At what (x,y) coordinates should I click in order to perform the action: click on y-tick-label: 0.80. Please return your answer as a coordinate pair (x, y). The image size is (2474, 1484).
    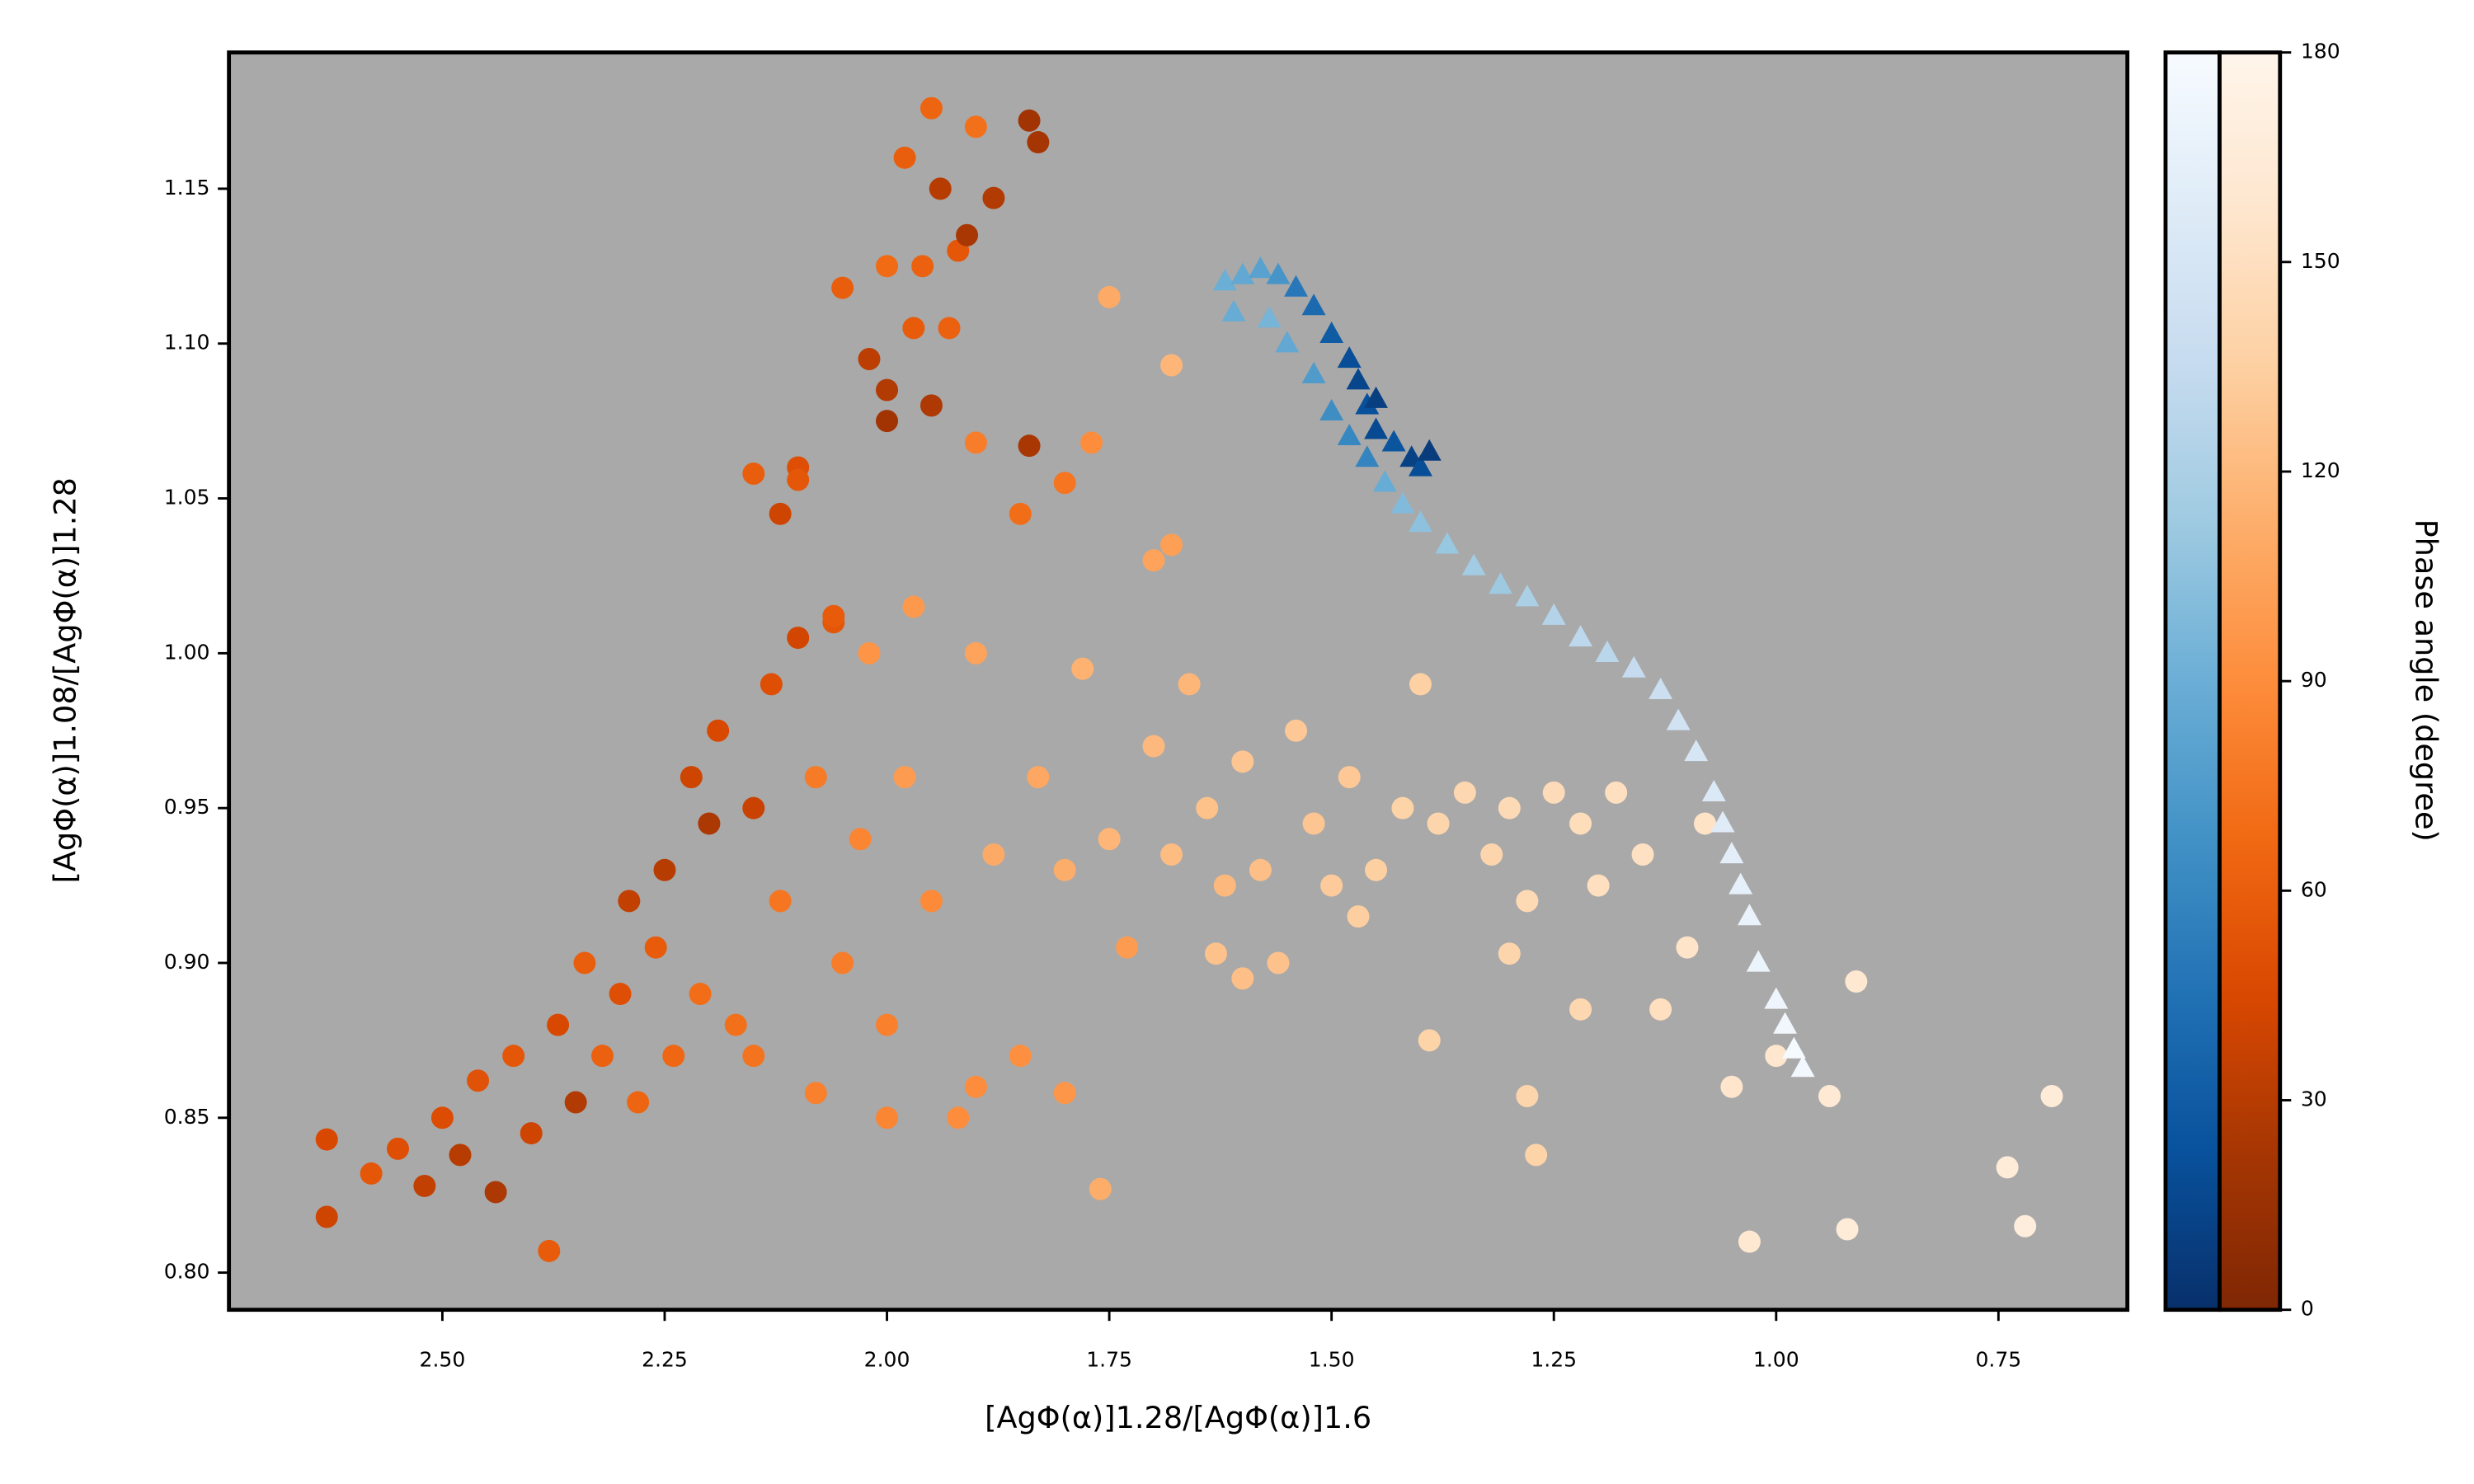
    Looking at the image, I should click on (187, 1272).